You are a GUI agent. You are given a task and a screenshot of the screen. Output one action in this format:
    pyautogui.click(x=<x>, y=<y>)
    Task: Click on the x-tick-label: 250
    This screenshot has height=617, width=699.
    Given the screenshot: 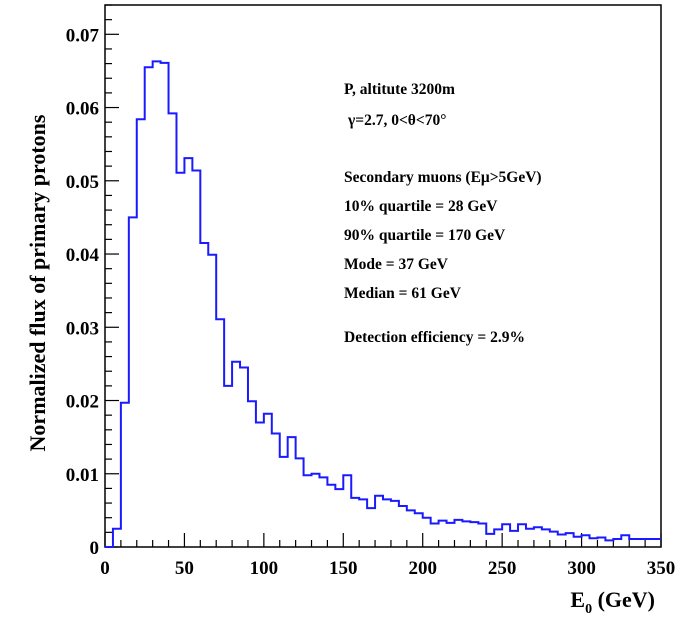 What is the action you would take?
    pyautogui.click(x=502, y=568)
    